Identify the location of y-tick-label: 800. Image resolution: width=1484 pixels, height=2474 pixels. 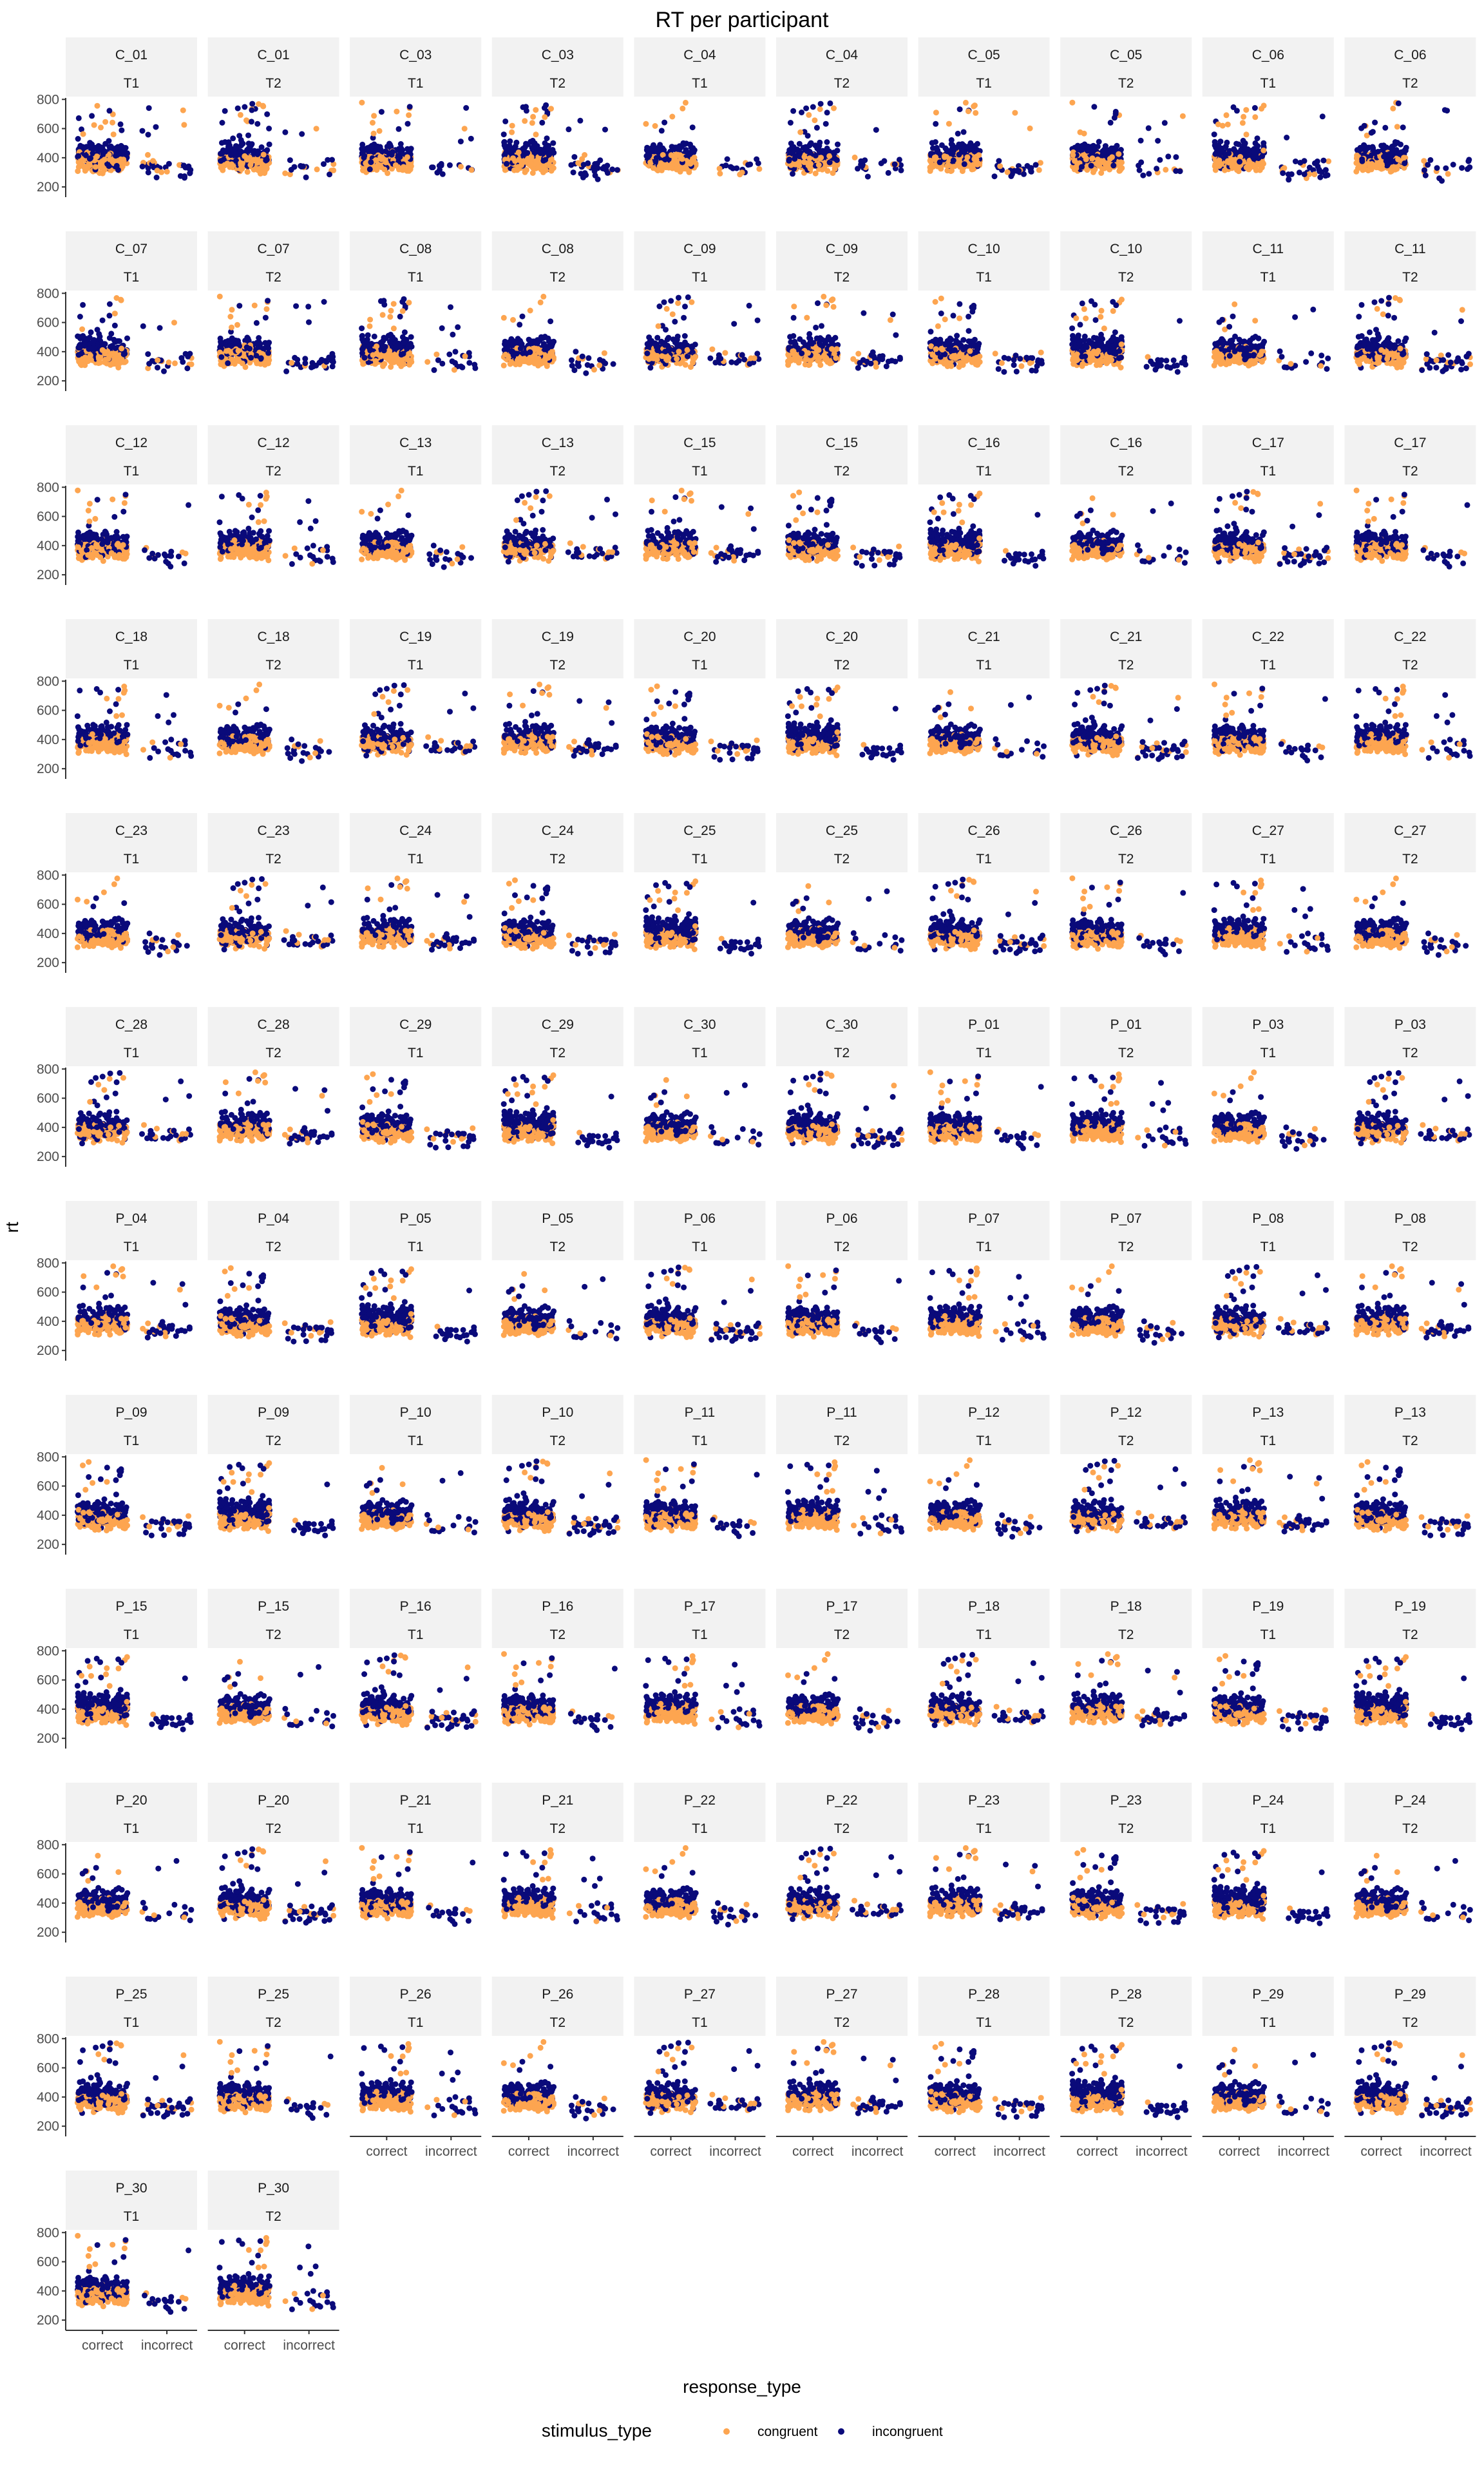
(48, 293).